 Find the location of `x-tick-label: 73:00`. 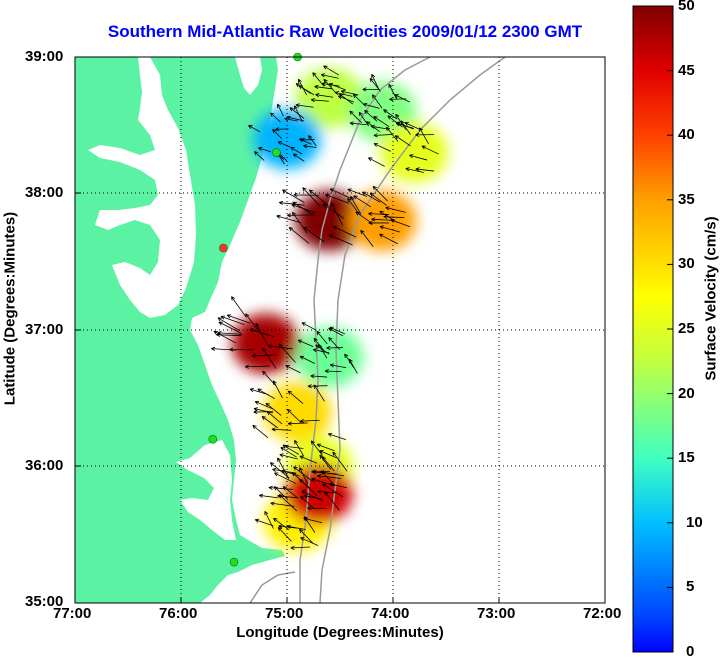

x-tick-label: 73:00 is located at coordinates (496, 613).